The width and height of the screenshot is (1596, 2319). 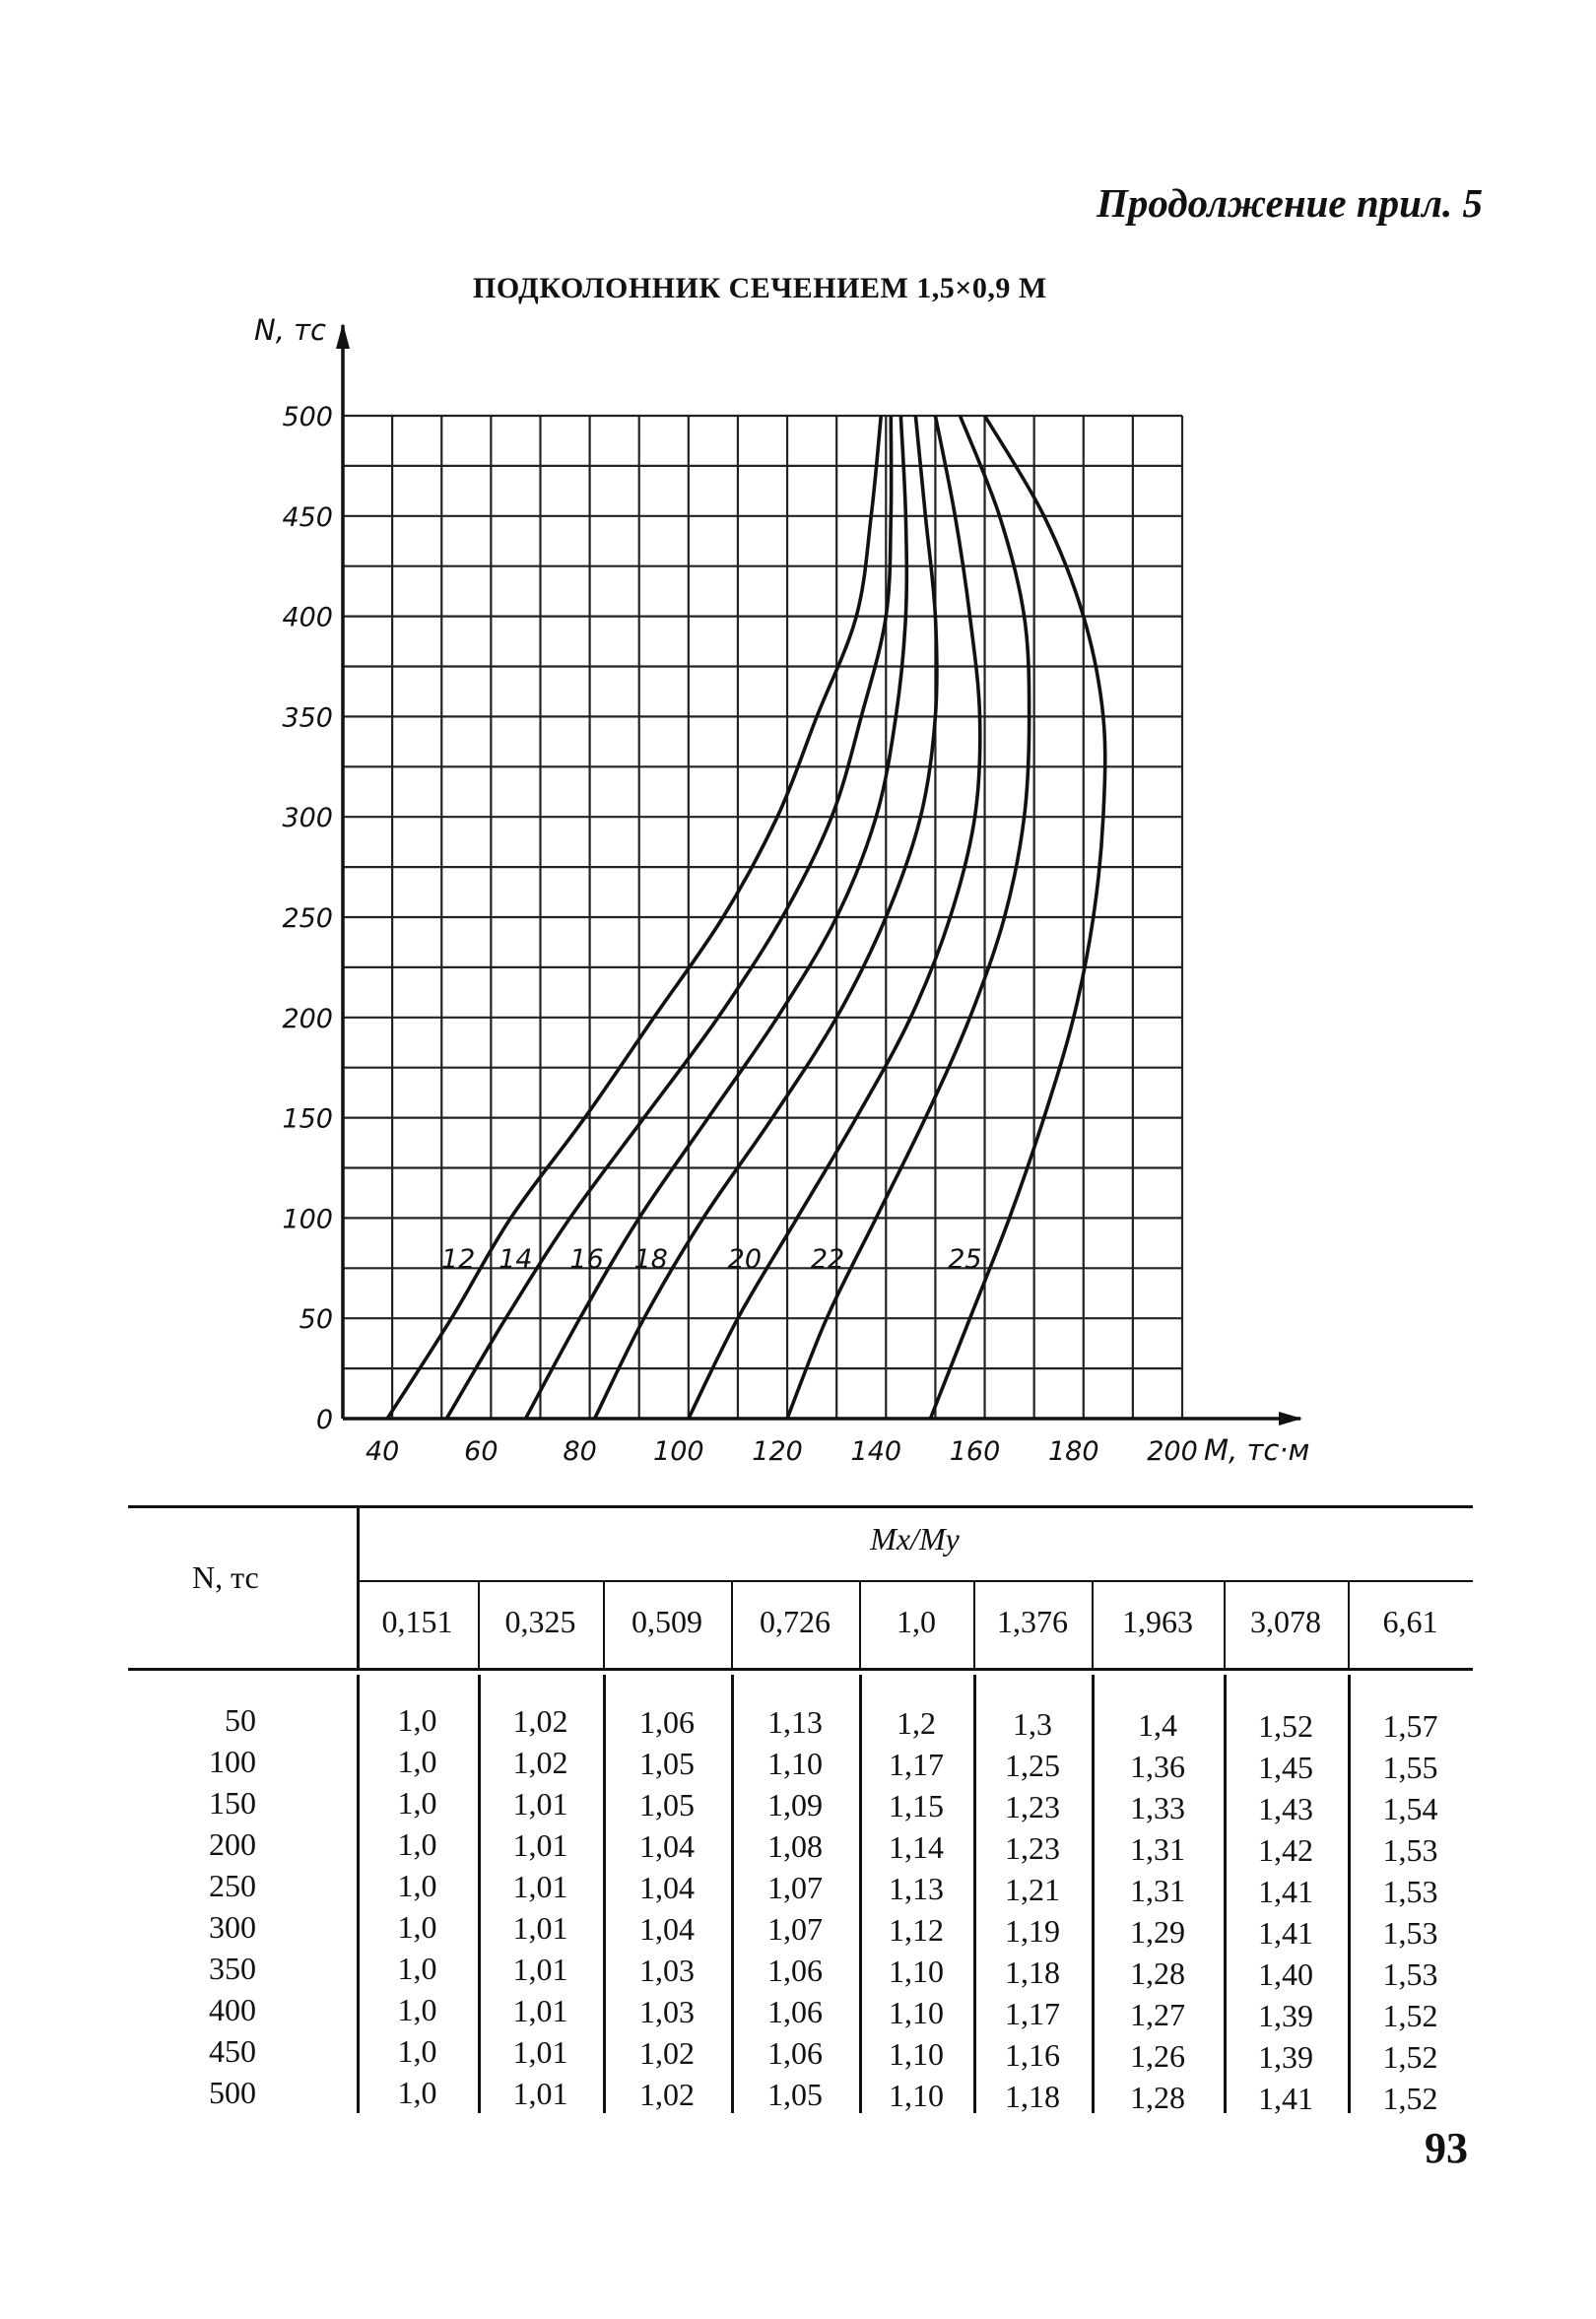 I want to click on row-n-value: 300, so click(x=233, y=1927).